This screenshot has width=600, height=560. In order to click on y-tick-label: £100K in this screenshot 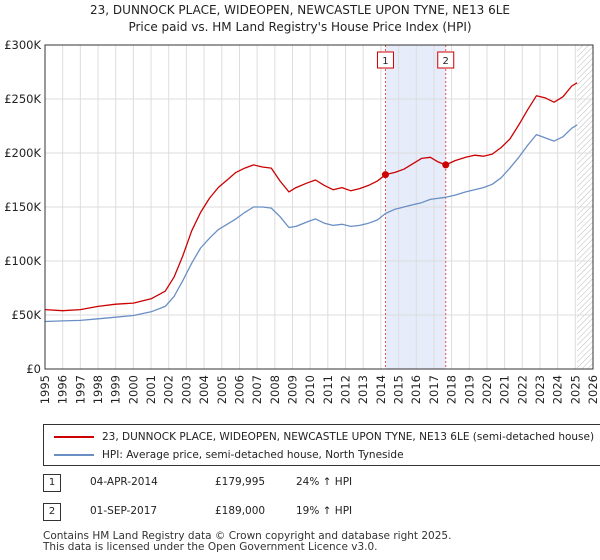, I will do `click(22, 261)`.